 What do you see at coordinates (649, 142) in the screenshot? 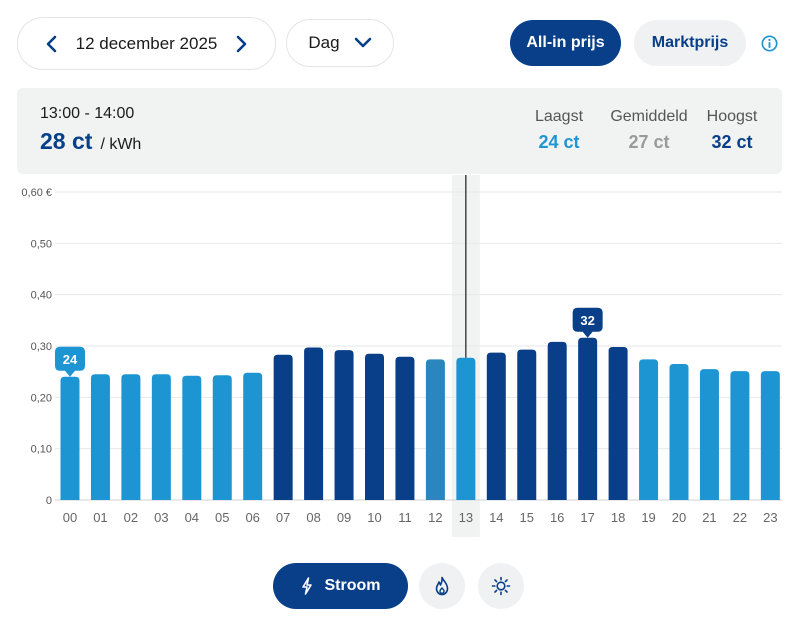
I see `average-value: 27 ct` at bounding box center [649, 142].